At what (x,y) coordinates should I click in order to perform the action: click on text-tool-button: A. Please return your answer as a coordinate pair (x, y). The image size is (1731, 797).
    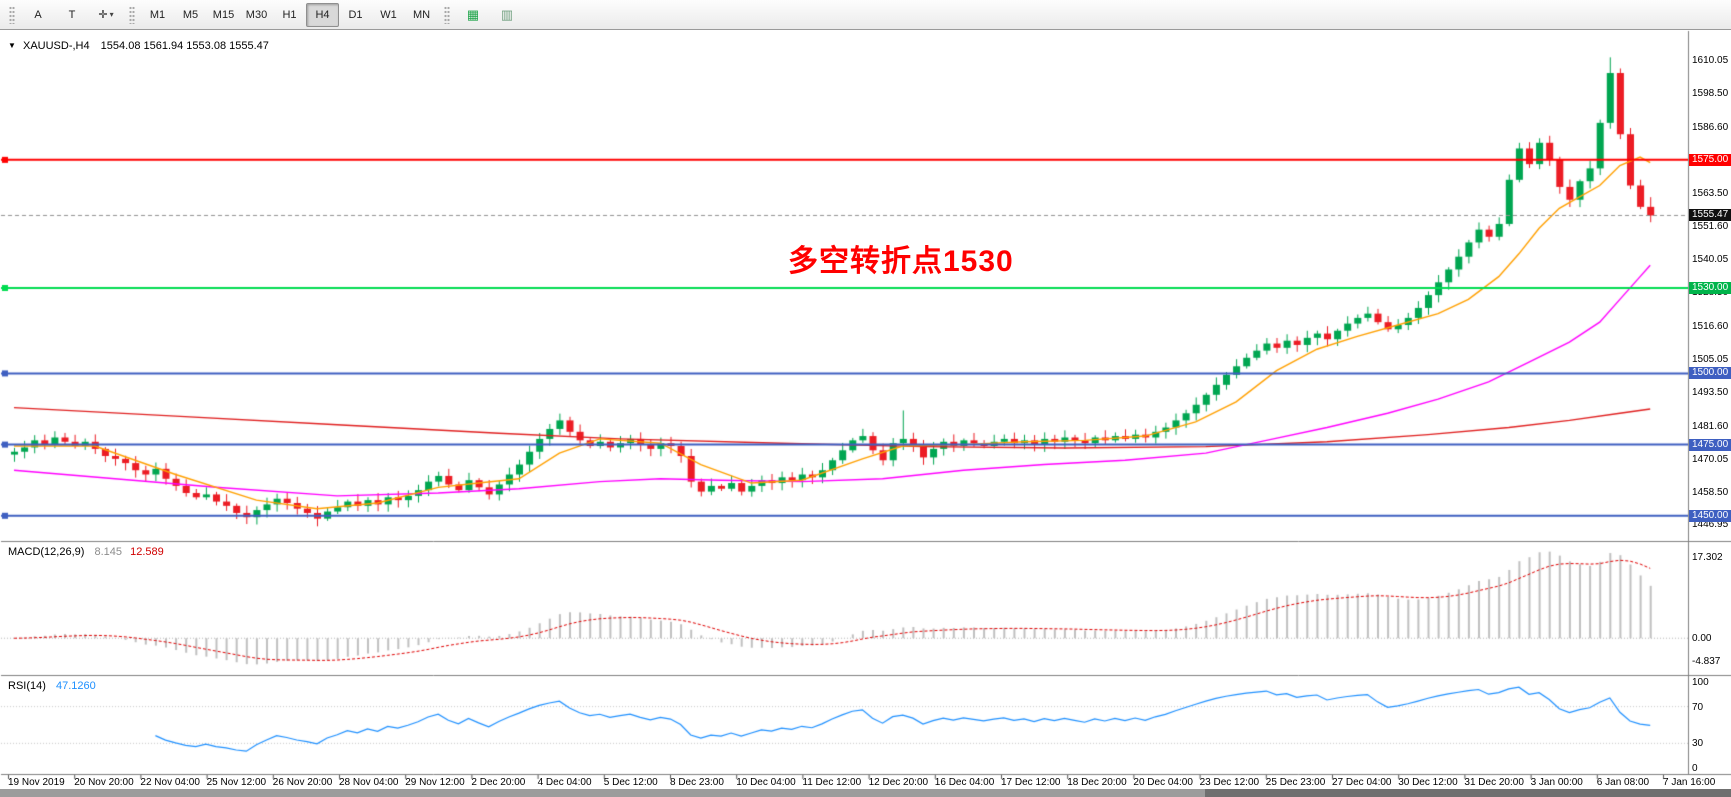
    Looking at the image, I should click on (38, 14).